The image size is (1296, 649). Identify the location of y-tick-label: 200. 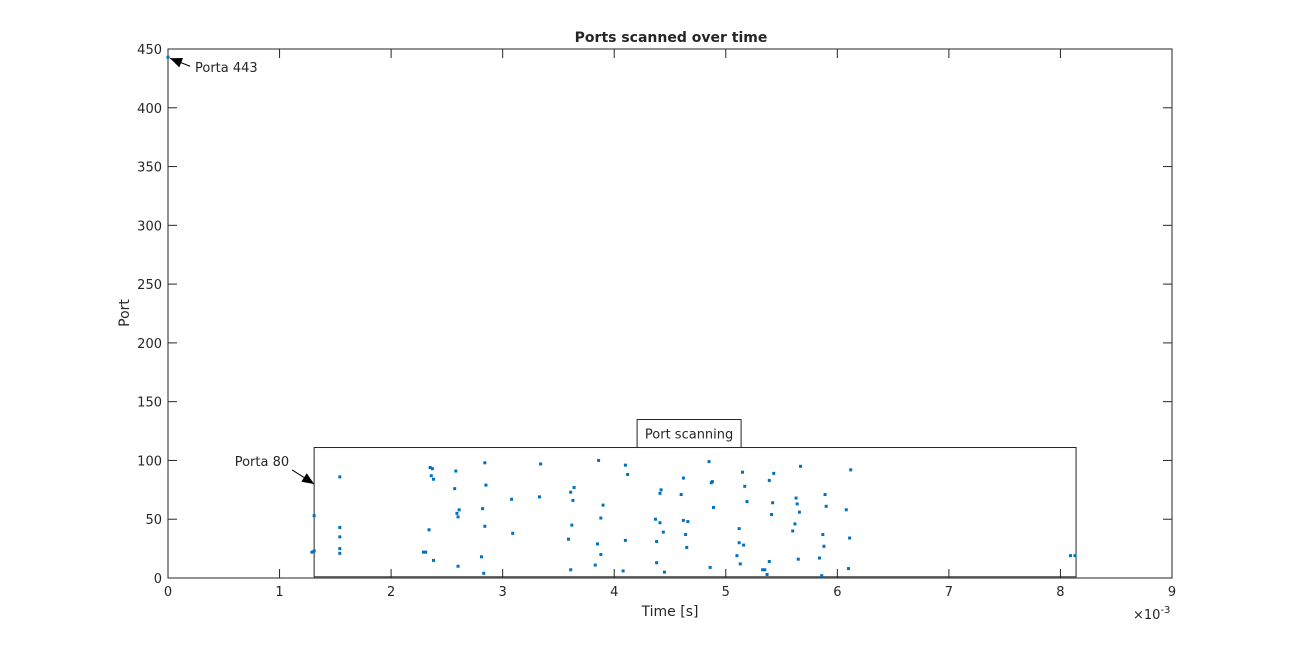
(149, 344).